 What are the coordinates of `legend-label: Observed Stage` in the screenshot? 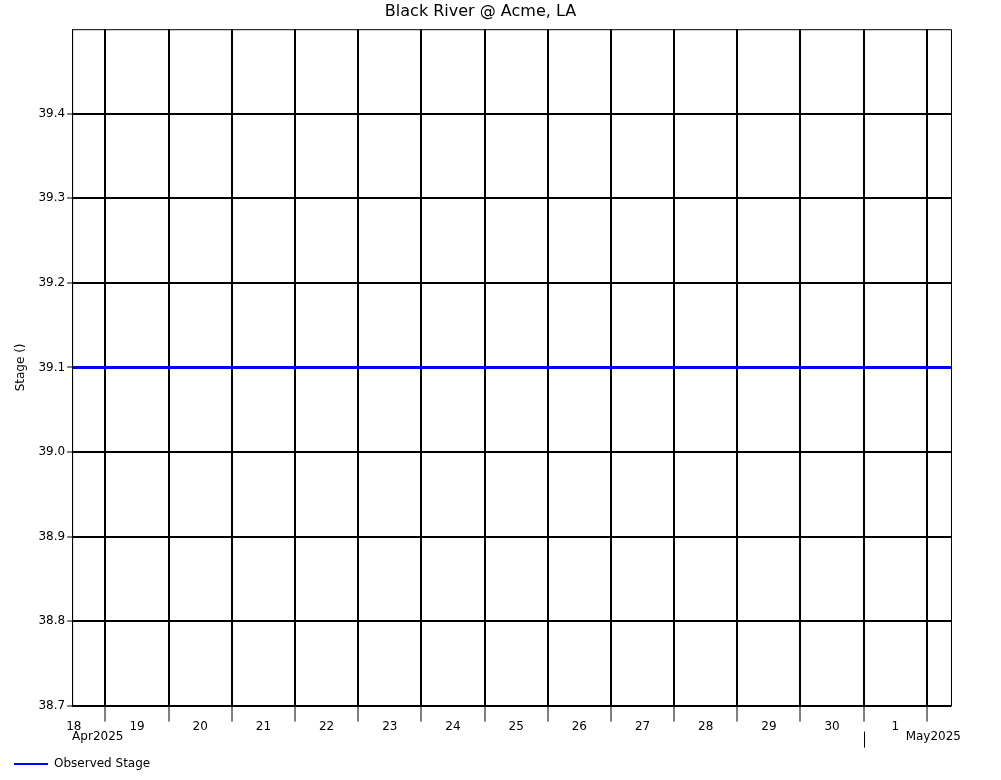 It's located at (102, 763).